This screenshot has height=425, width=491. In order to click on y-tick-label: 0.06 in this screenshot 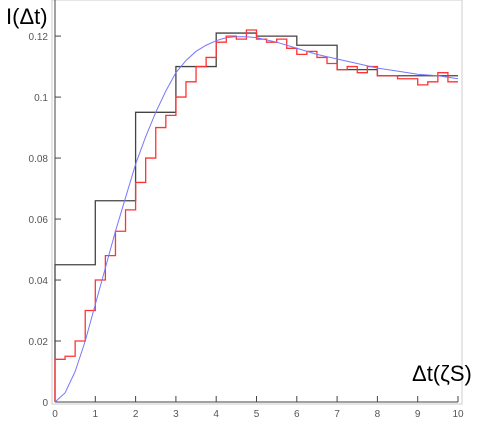, I will do `click(39, 220)`.